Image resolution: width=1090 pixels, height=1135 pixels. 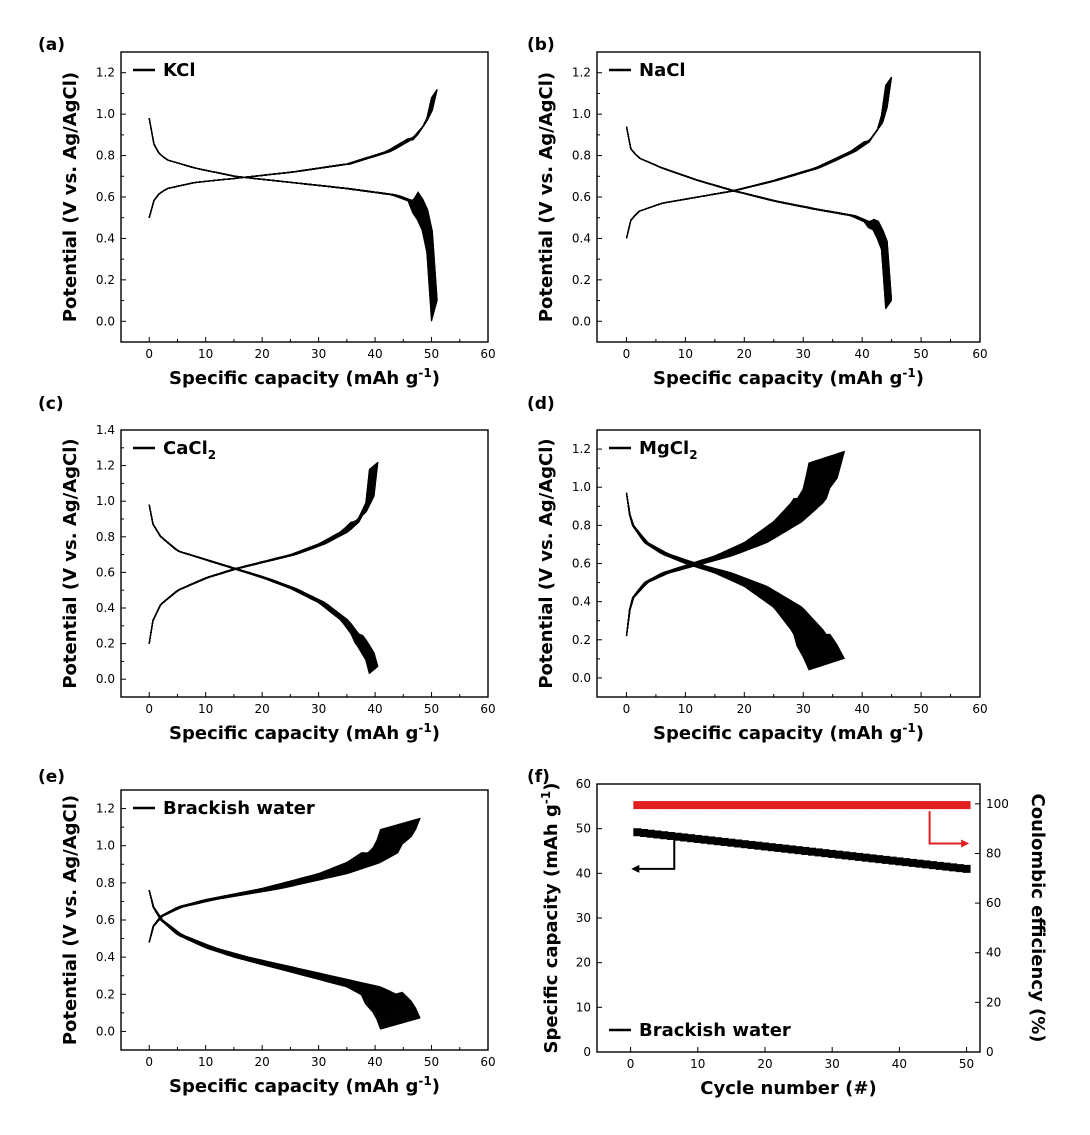 What do you see at coordinates (583, 784) in the screenshot?
I see `y-tick-label: 60` at bounding box center [583, 784].